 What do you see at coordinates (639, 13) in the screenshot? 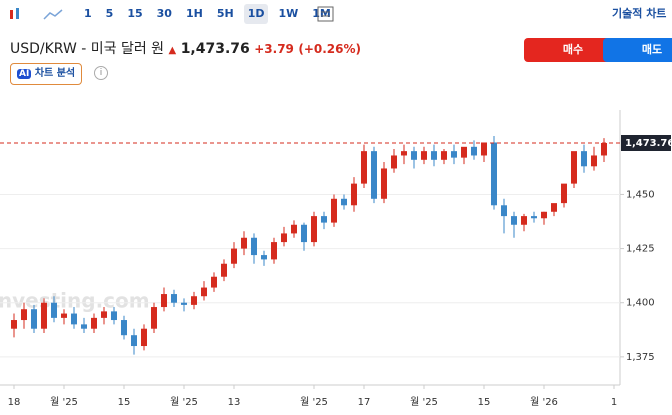
I see `tech-chart-link: 기술적 차트` at bounding box center [639, 13].